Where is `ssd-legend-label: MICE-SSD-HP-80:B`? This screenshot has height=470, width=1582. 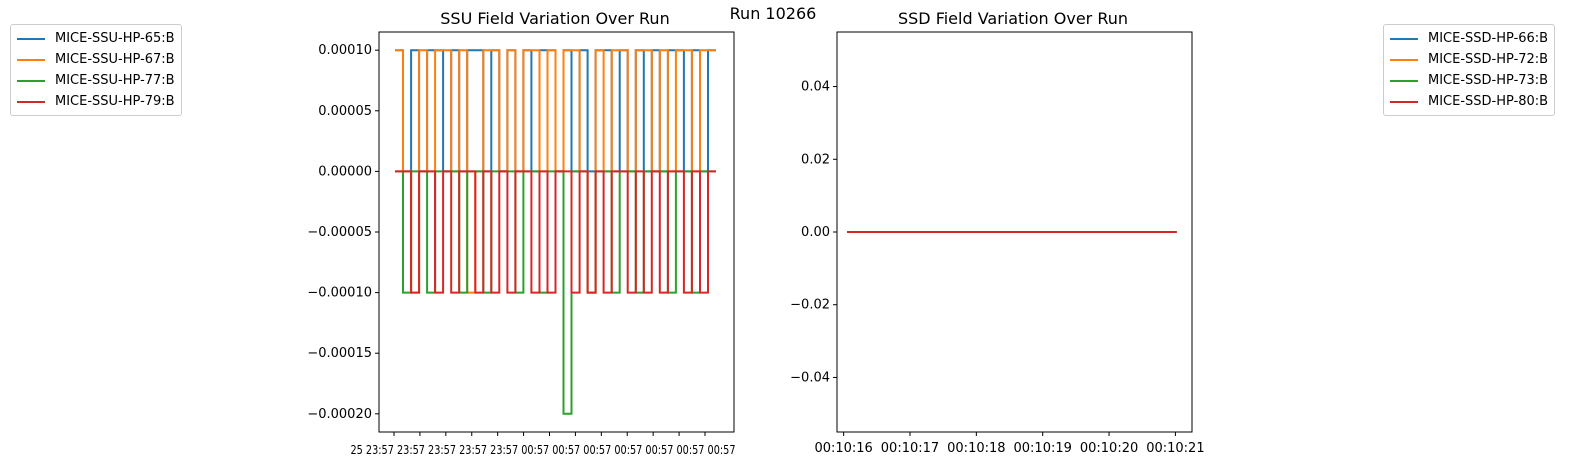
ssd-legend-label: MICE-SSD-HP-80:B is located at coordinates (1488, 101).